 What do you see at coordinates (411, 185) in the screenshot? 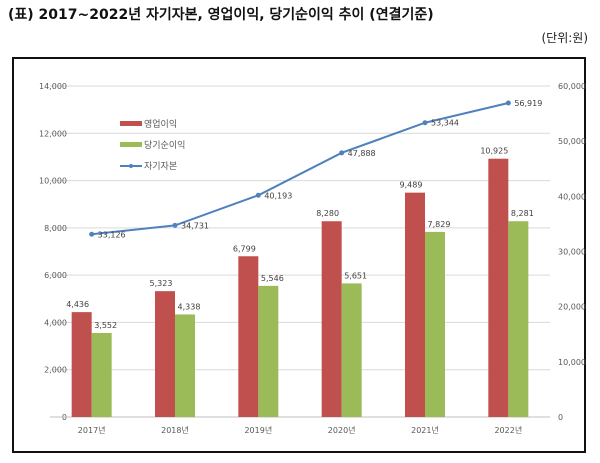
I see `data-label: 9,489` at bounding box center [411, 185].